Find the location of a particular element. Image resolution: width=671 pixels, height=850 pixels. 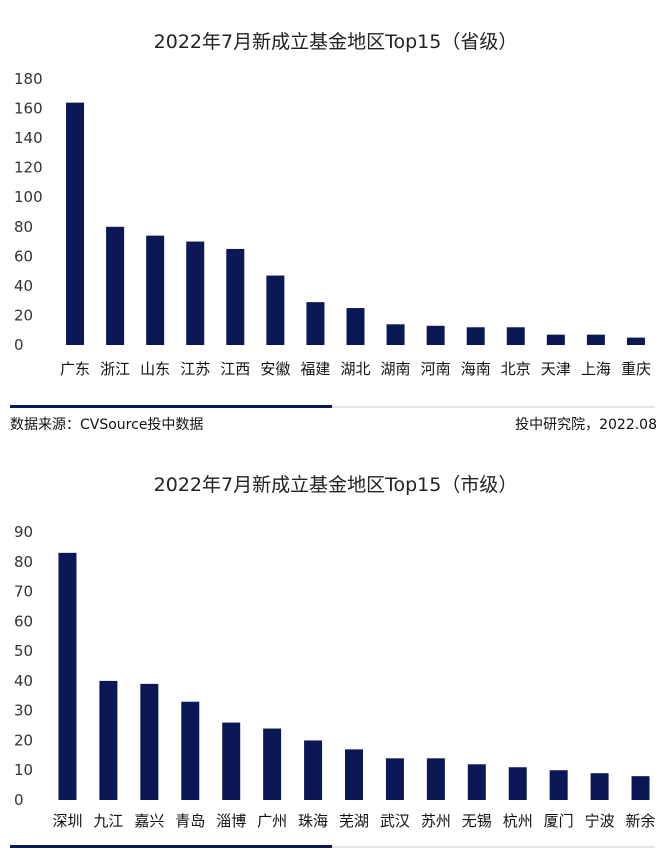

chart-1-category-label: 浙江 is located at coordinates (115, 369).